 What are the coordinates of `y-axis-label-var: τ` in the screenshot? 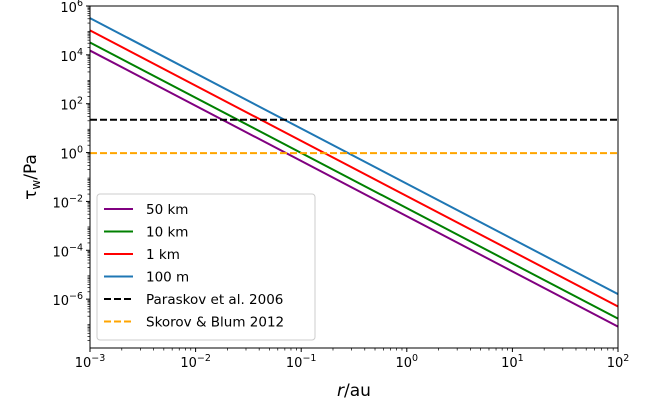 It's located at (31, 195).